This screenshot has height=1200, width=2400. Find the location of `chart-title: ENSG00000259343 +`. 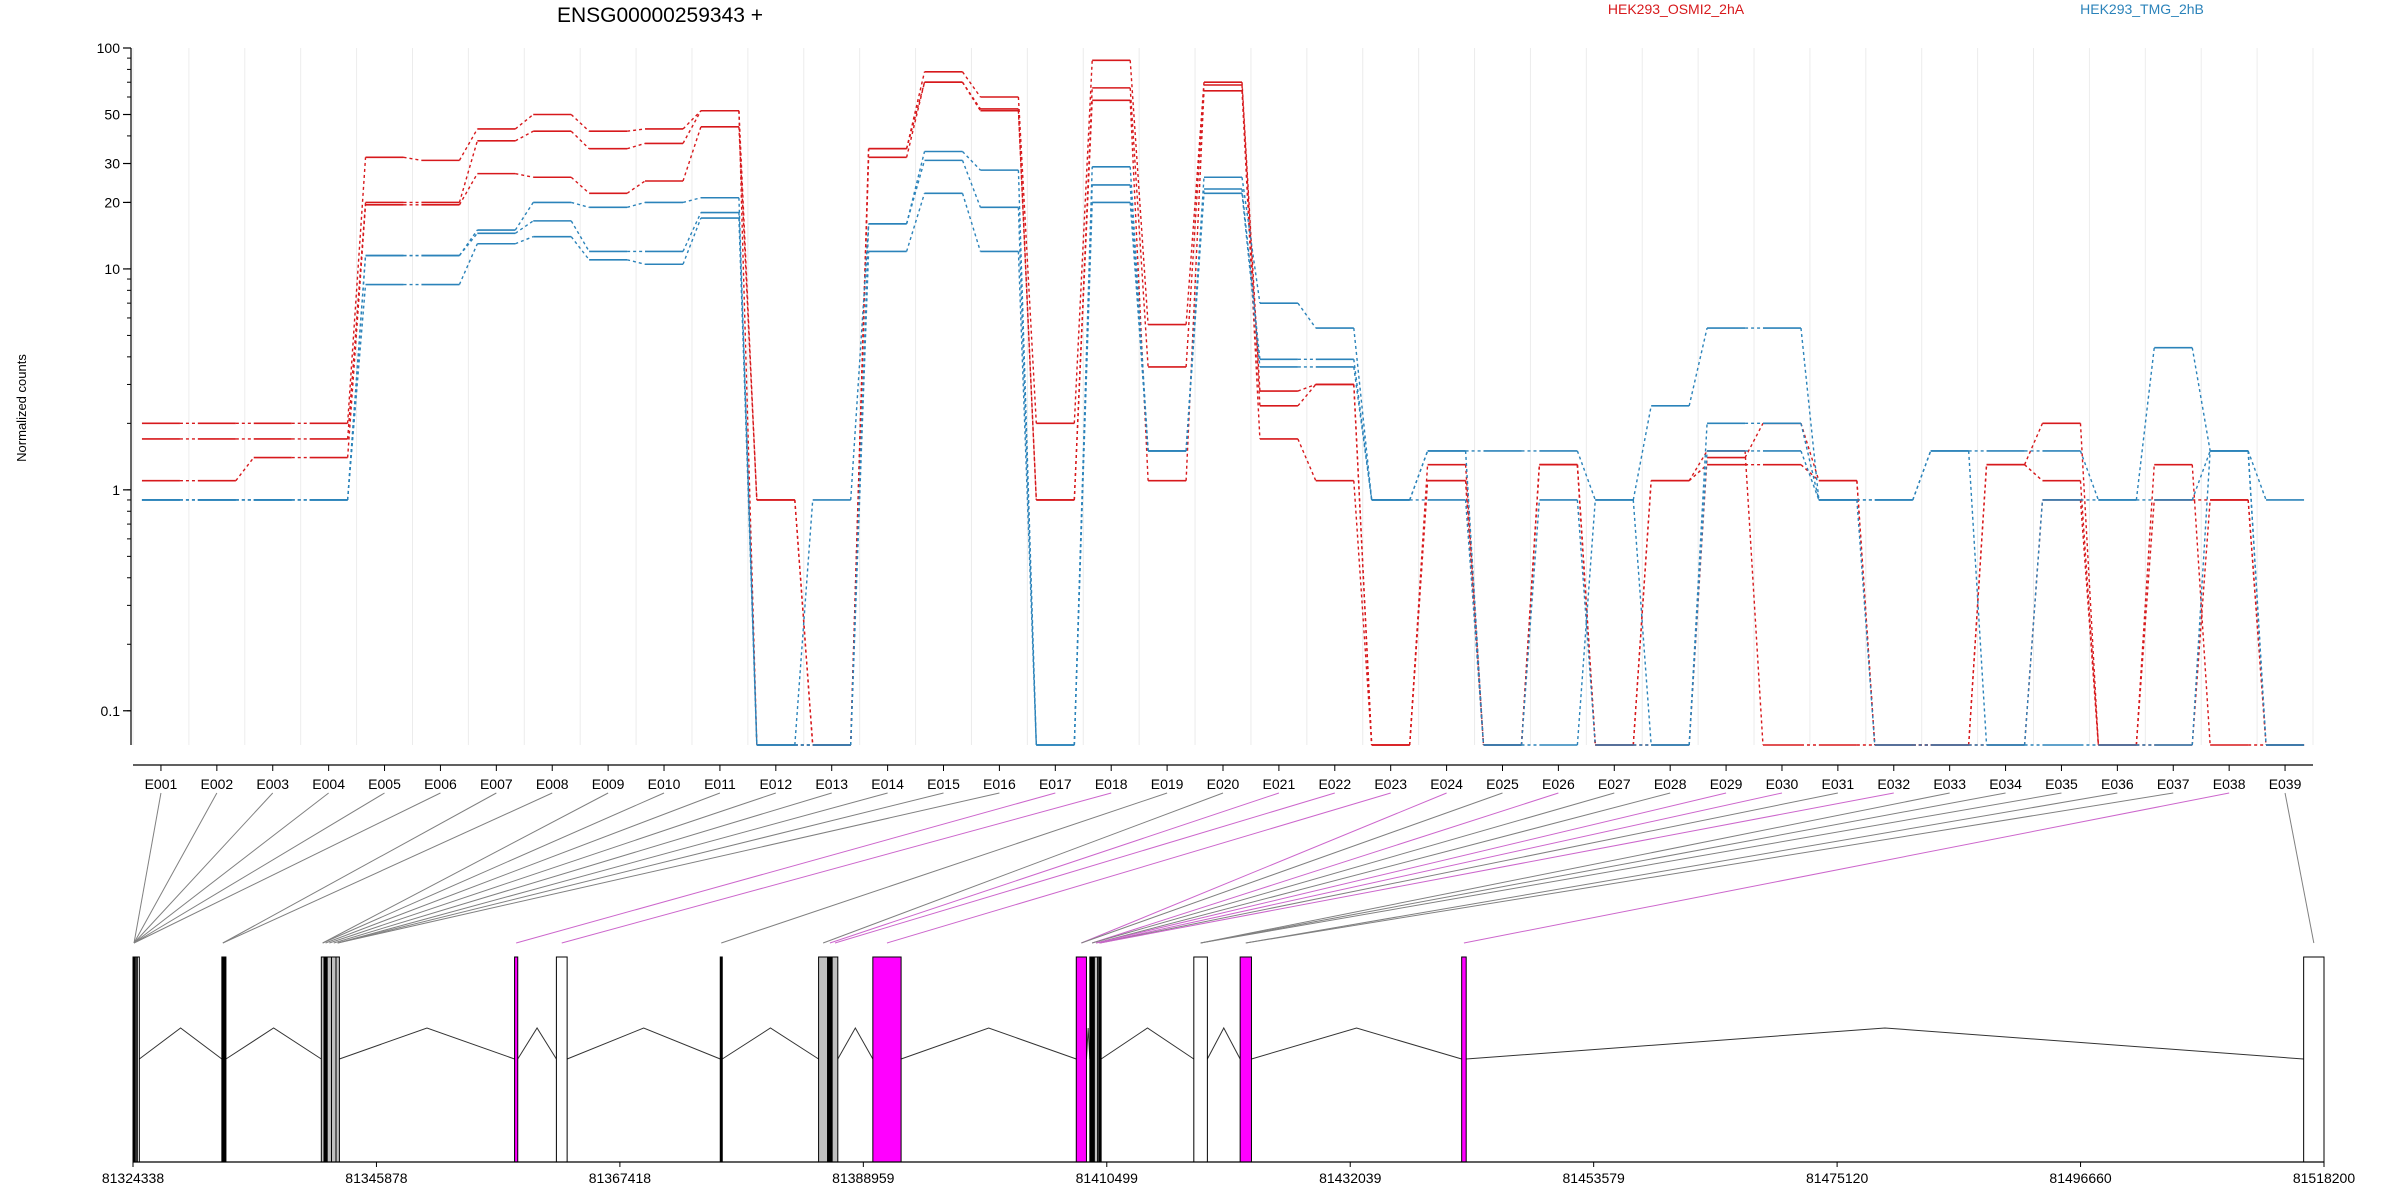

chart-title: ENSG00000259343 + is located at coordinates (660, 15).